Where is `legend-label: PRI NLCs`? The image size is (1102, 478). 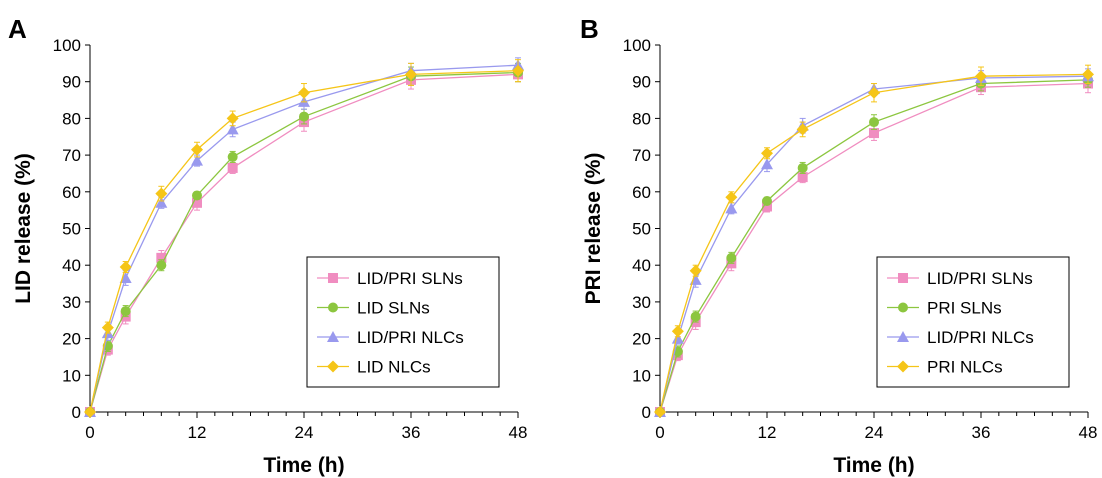 legend-label: PRI NLCs is located at coordinates (965, 367).